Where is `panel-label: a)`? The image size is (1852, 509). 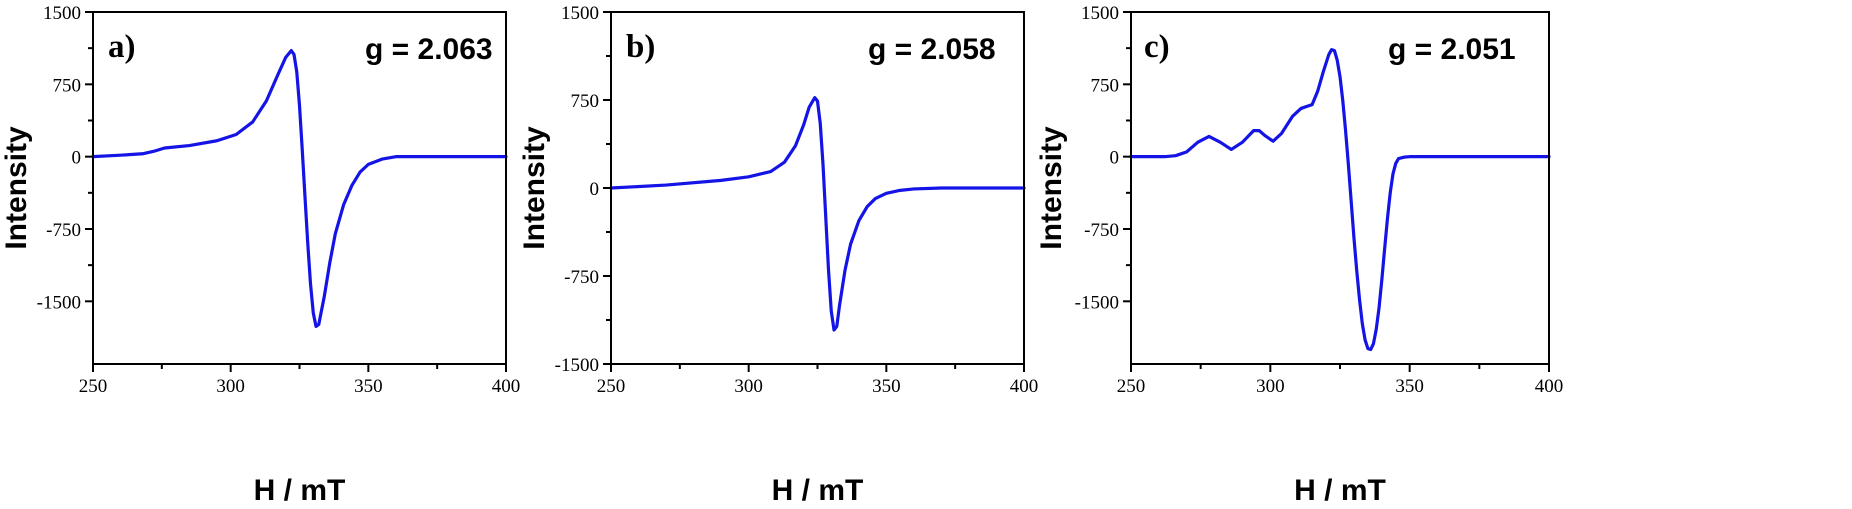
panel-label: a) is located at coordinates (122, 47).